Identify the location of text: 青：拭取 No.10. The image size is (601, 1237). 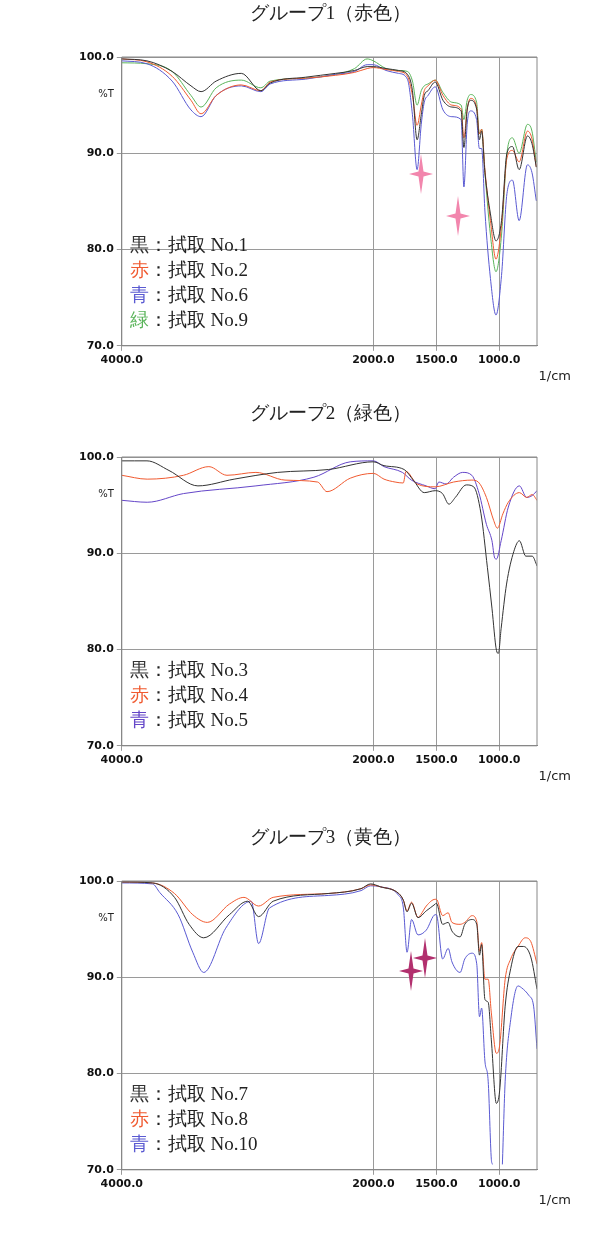
(193, 1143).